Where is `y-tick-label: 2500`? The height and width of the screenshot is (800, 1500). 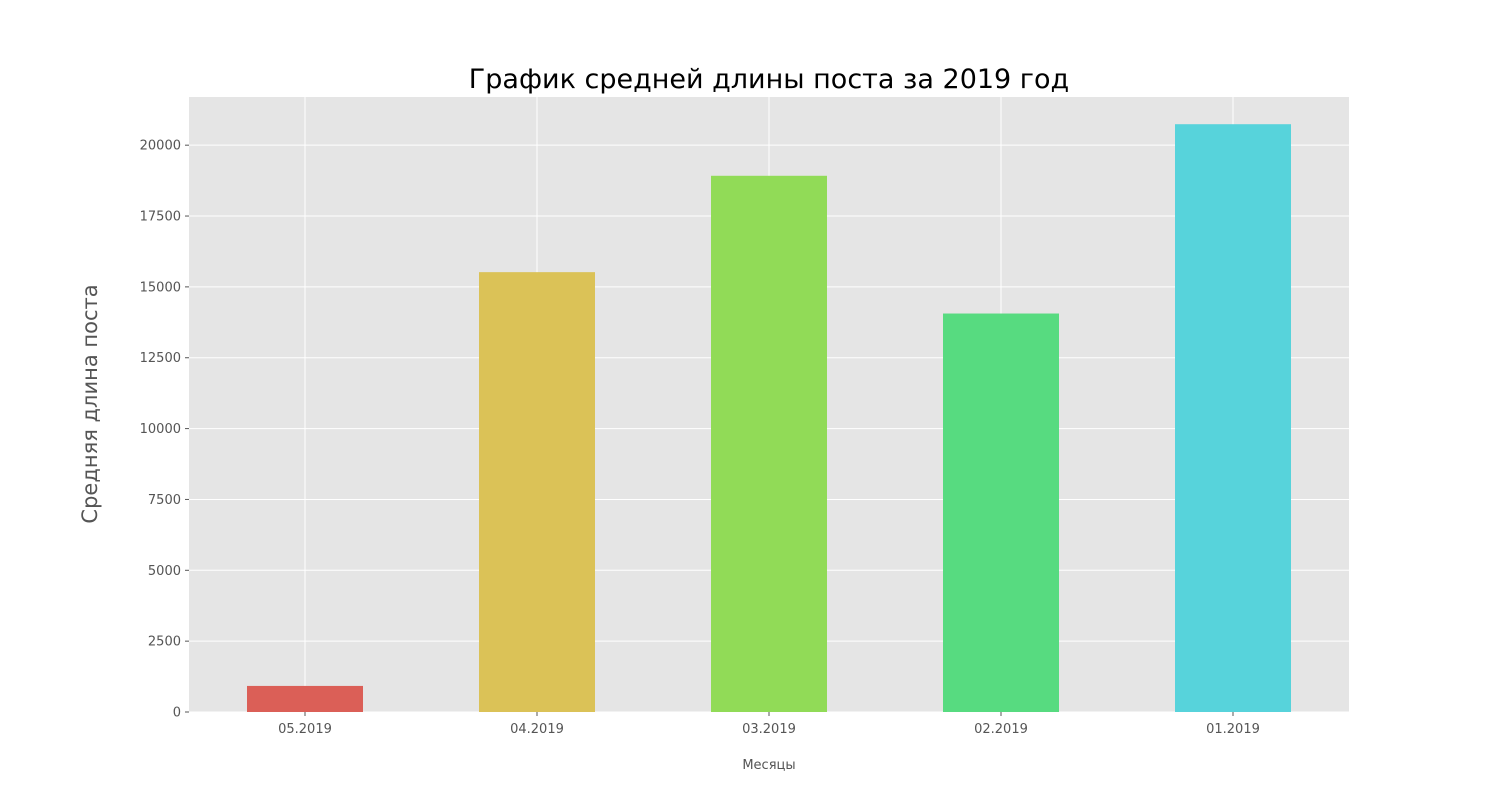 y-tick-label: 2500 is located at coordinates (164, 642).